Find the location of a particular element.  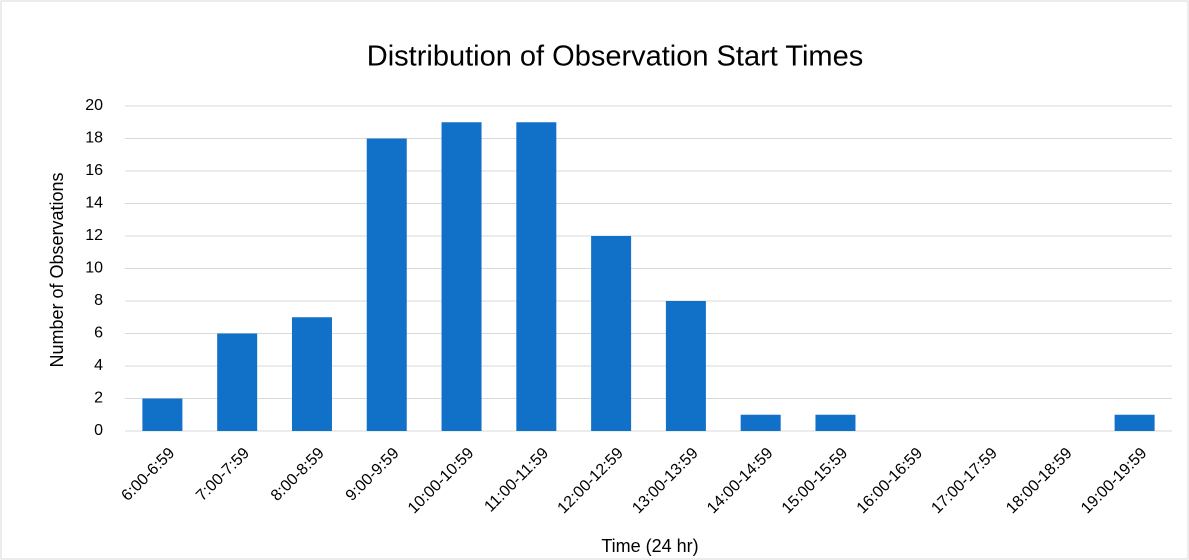

x-axis-title: Time (24 hr) is located at coordinates (649, 546).